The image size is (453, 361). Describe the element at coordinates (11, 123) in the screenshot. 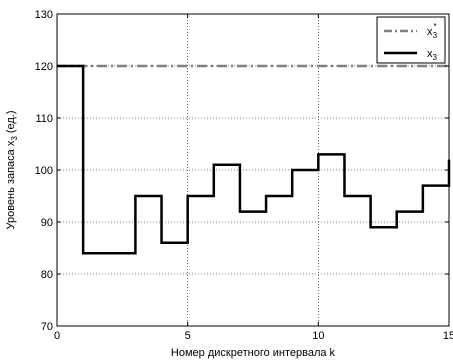

I see `y-axis-label-suffix: (ед.)` at that location.